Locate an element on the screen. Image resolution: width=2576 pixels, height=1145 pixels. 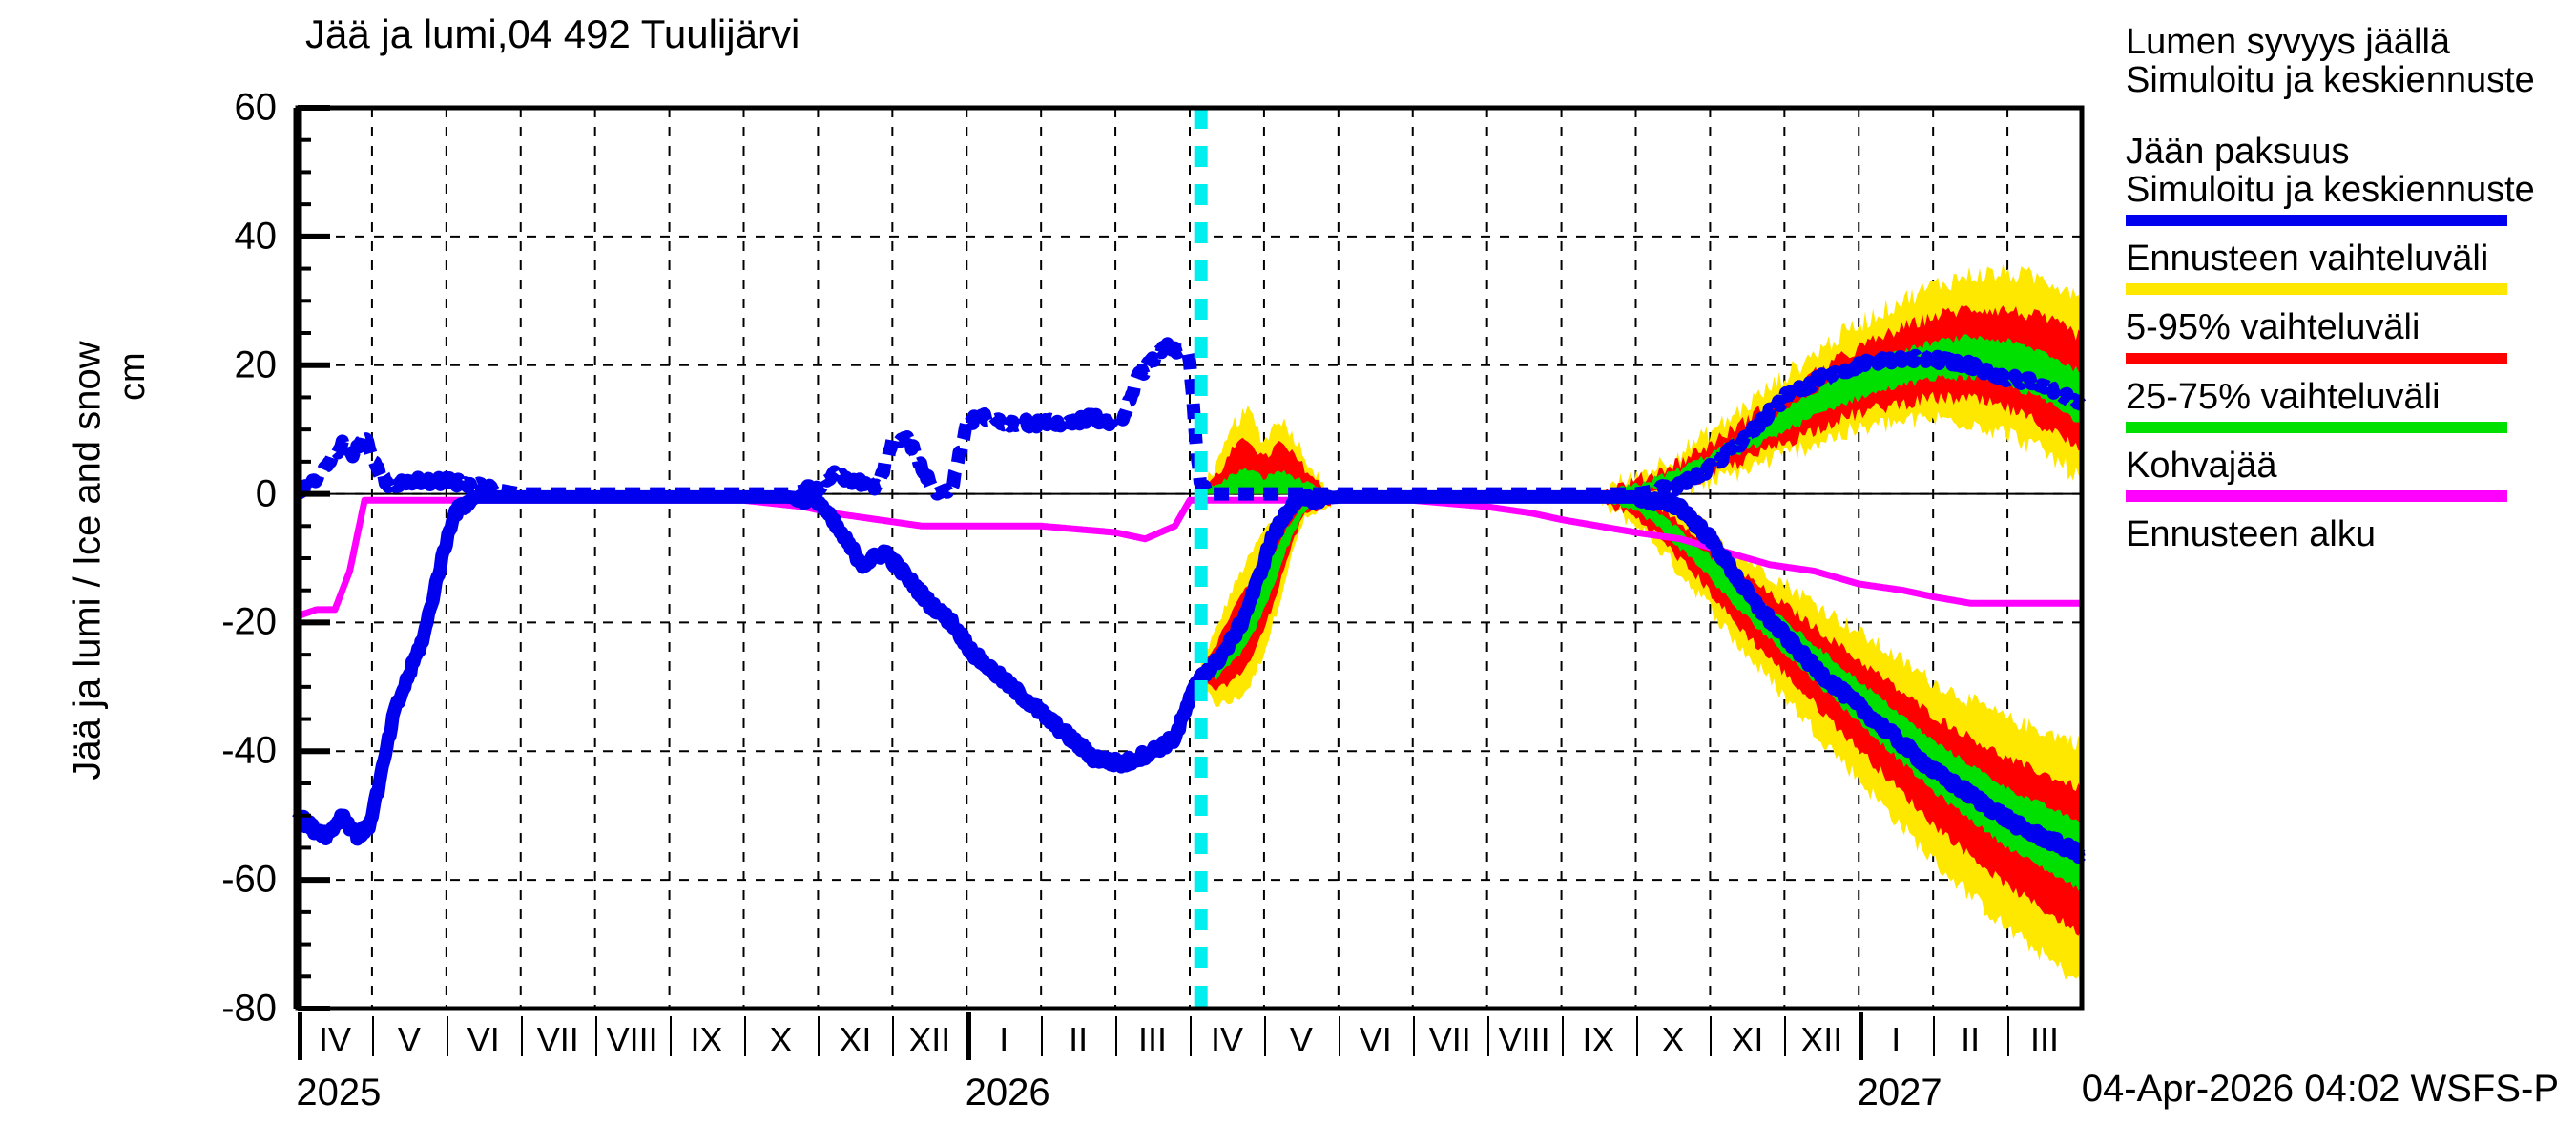
legend-item-range-5-95: 5-95% vaihteluväli is located at coordinates (2350, 336).